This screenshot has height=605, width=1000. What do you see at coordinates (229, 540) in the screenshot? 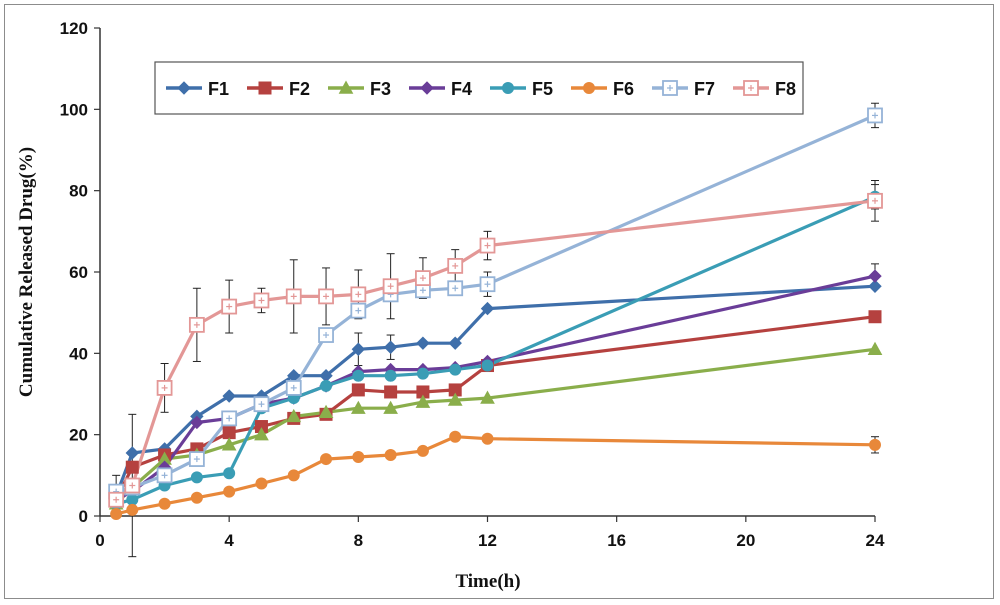
I see `x-tick-label: 4` at bounding box center [229, 540].